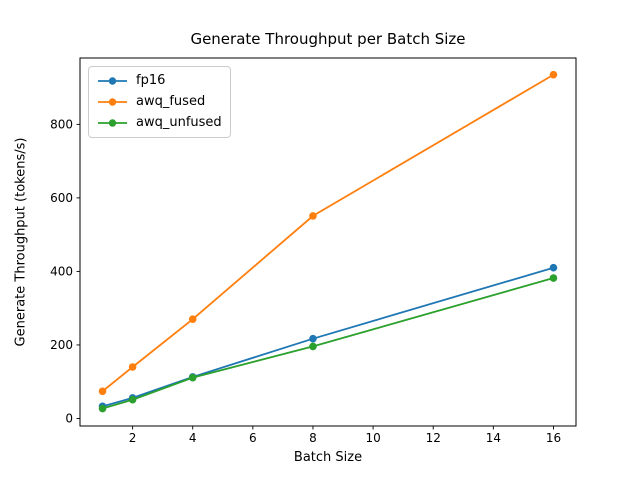 The image size is (640, 480). I want to click on legend: fp16 awq_fused awq_unfused, so click(159, 102).